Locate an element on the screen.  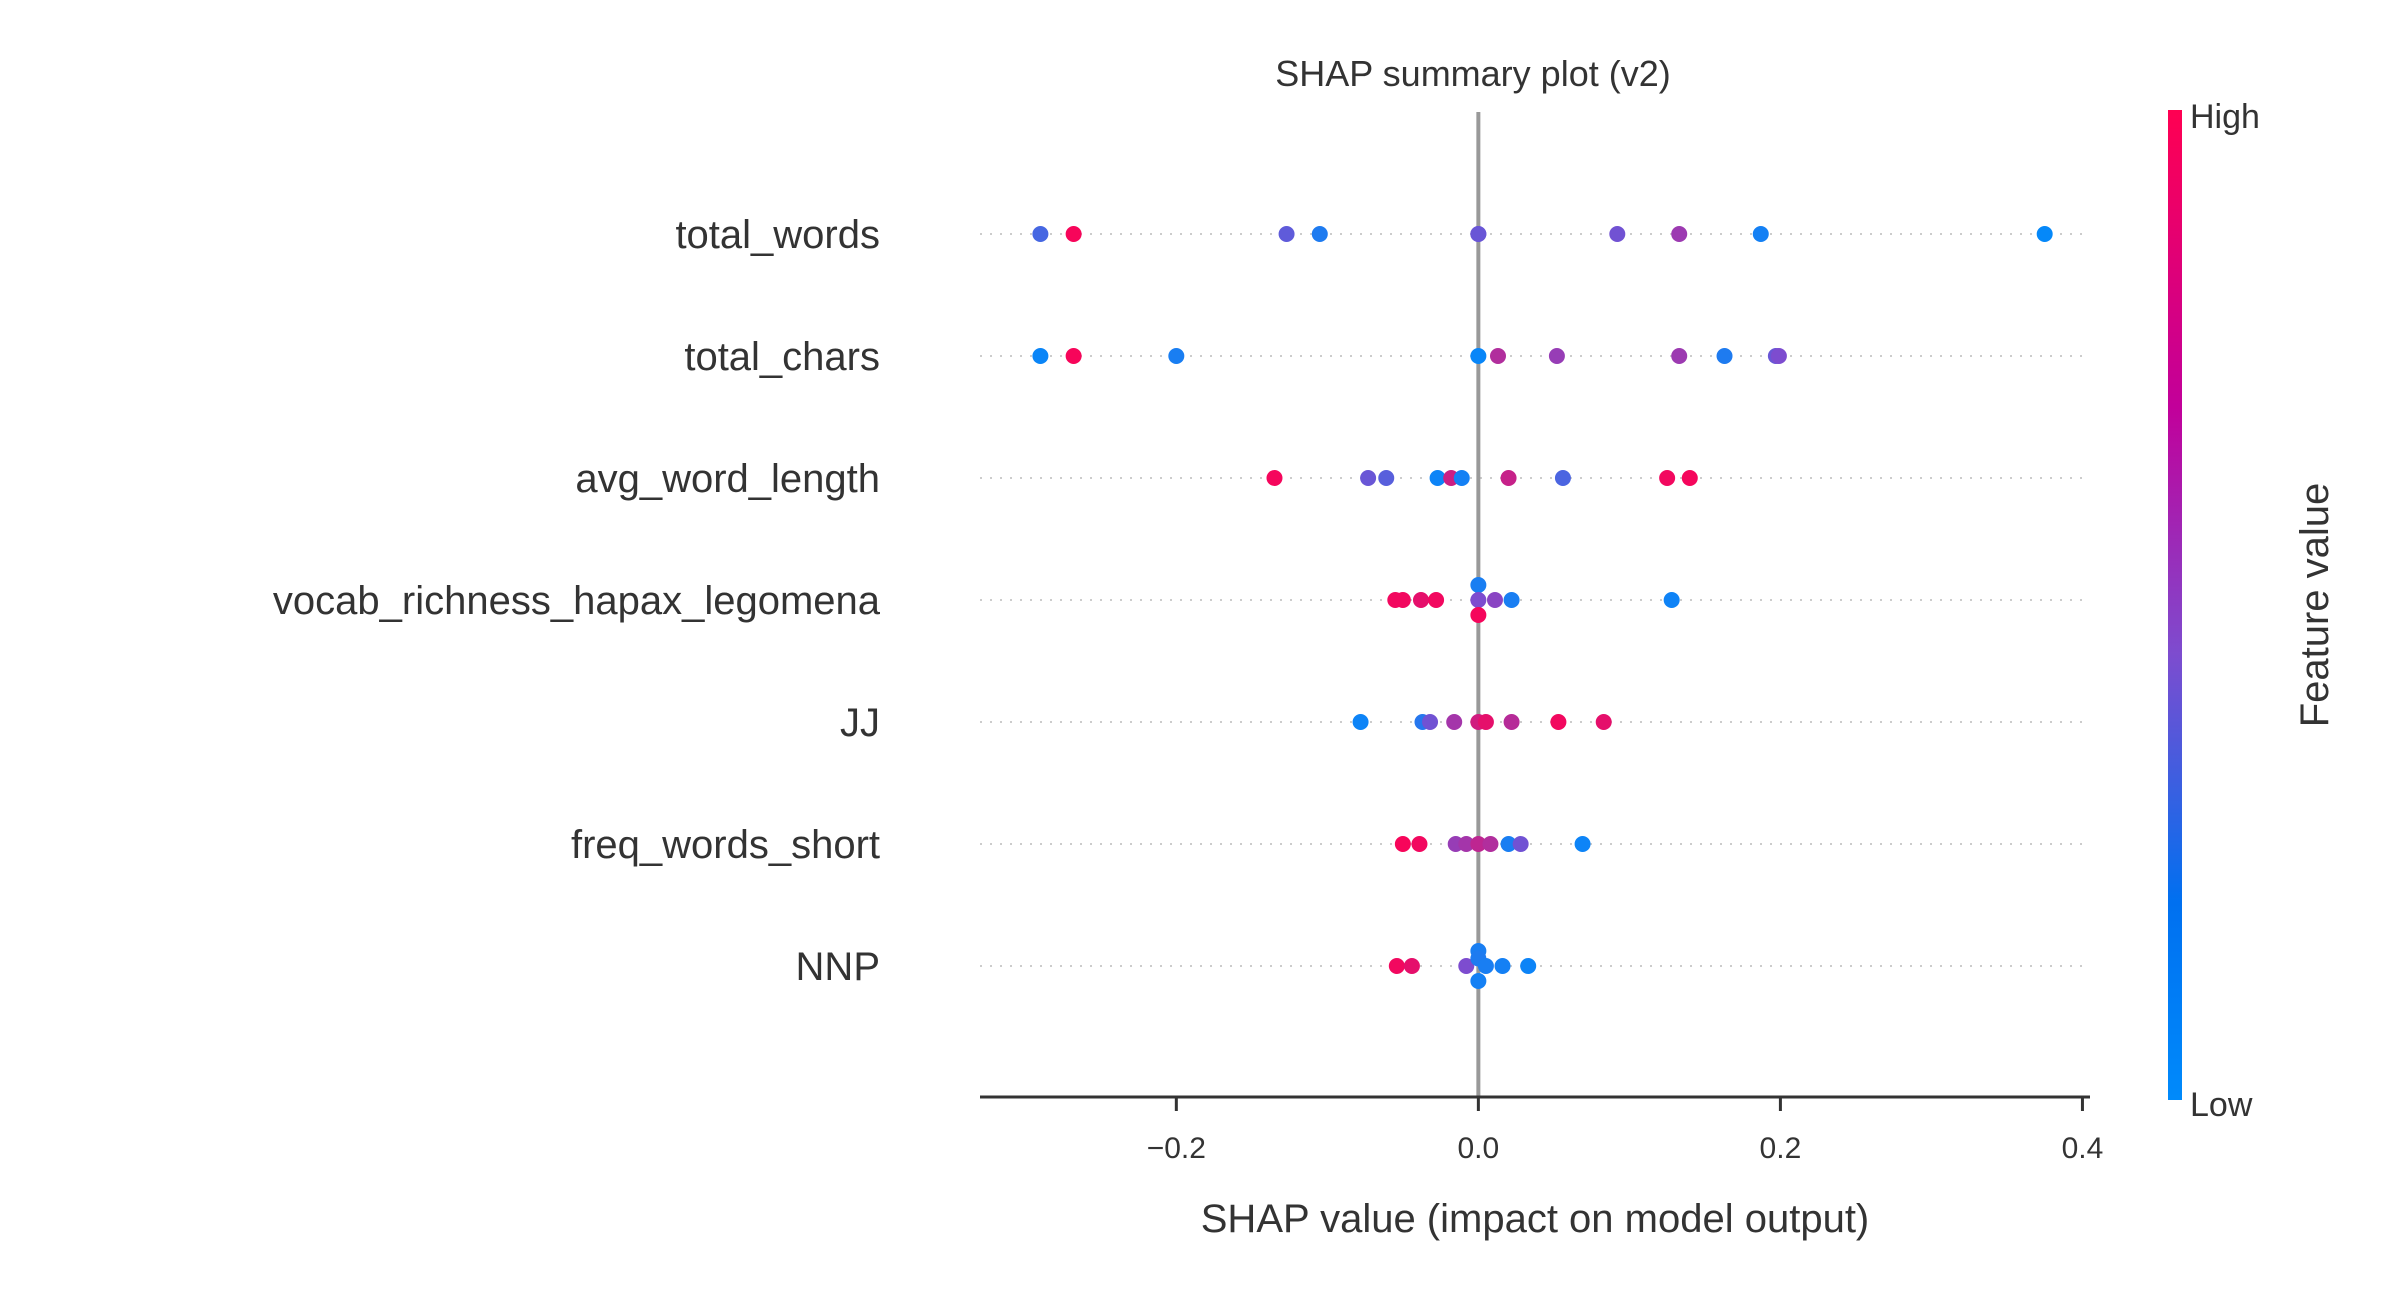
colorbar-high-label: High is located at coordinates (2225, 117).